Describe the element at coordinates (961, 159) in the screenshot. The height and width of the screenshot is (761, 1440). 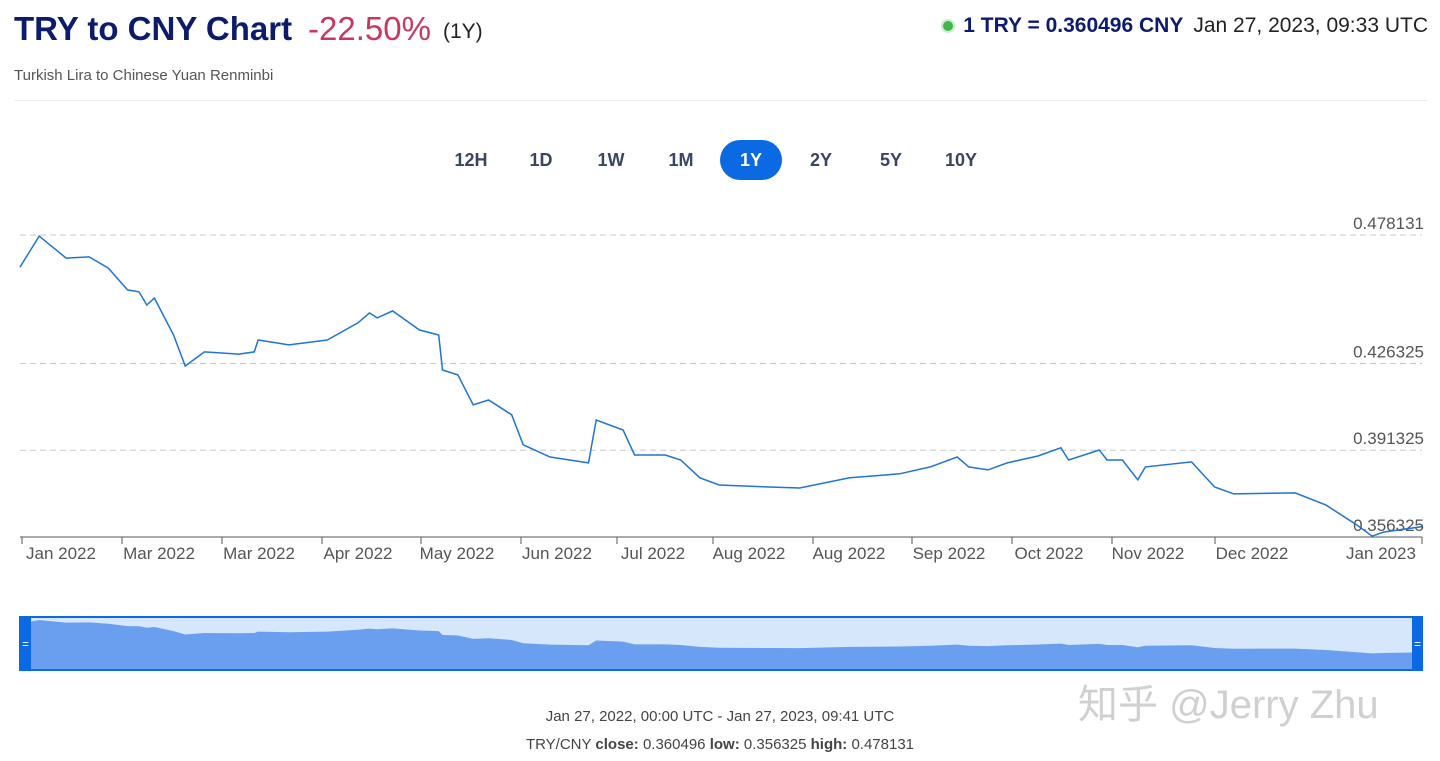
I see `tab-10y: 10Y` at that location.